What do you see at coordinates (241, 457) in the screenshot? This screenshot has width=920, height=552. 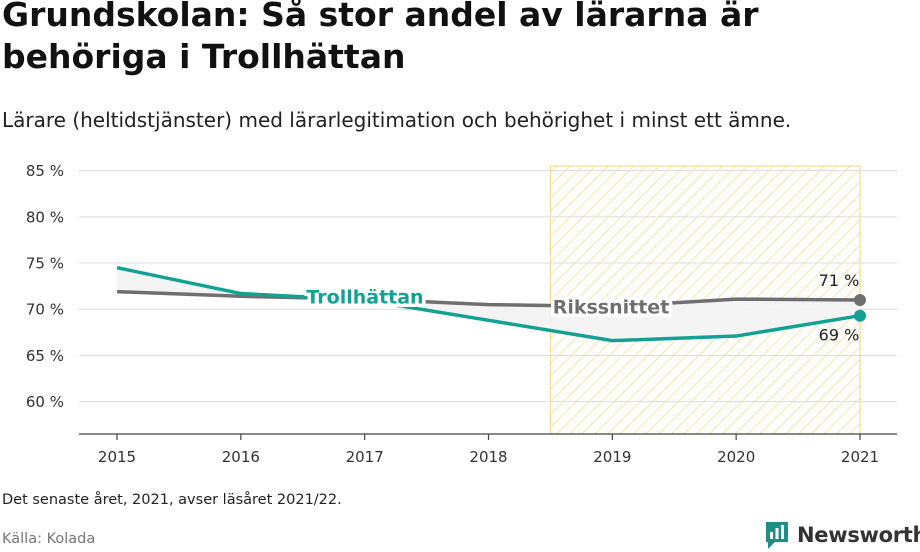 I see `x-tick-label: 2016` at bounding box center [241, 457].